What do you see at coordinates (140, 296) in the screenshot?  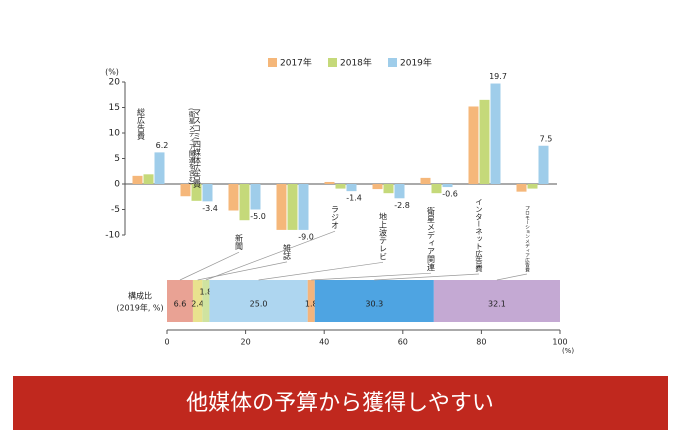 I see `y-label: 構成比` at bounding box center [140, 296].